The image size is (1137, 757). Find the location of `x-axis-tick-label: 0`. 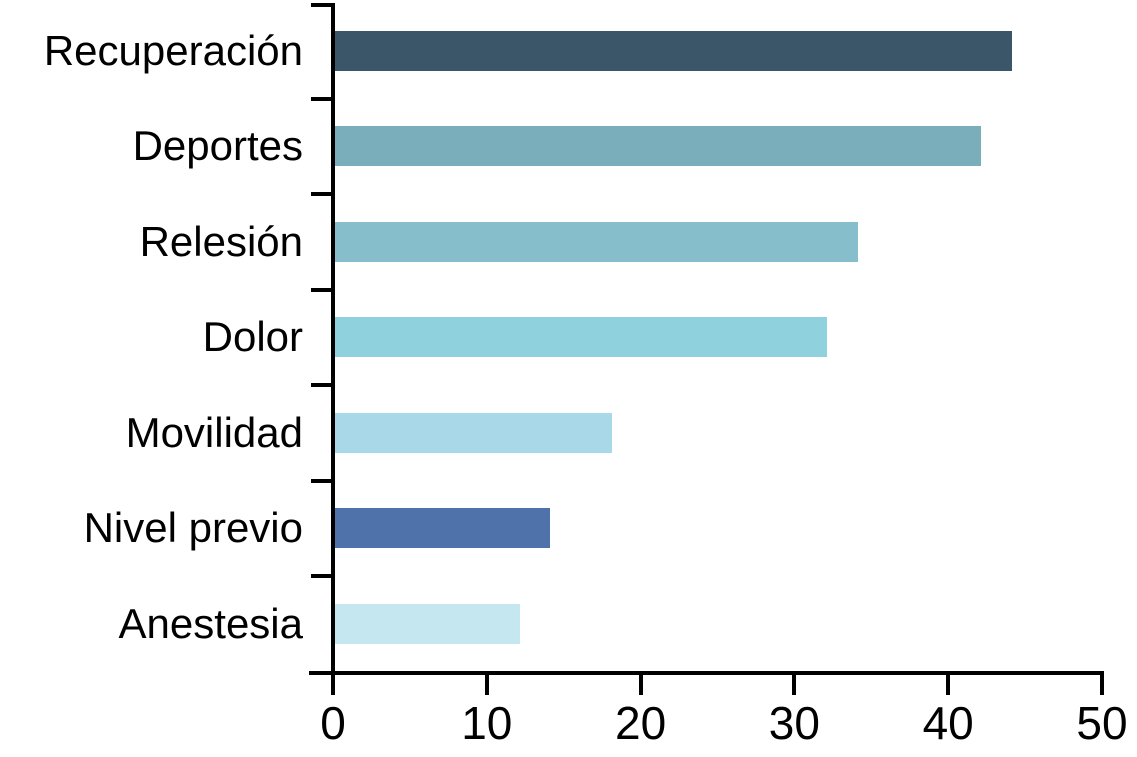

x-axis-tick-label: 0 is located at coordinates (333, 723).